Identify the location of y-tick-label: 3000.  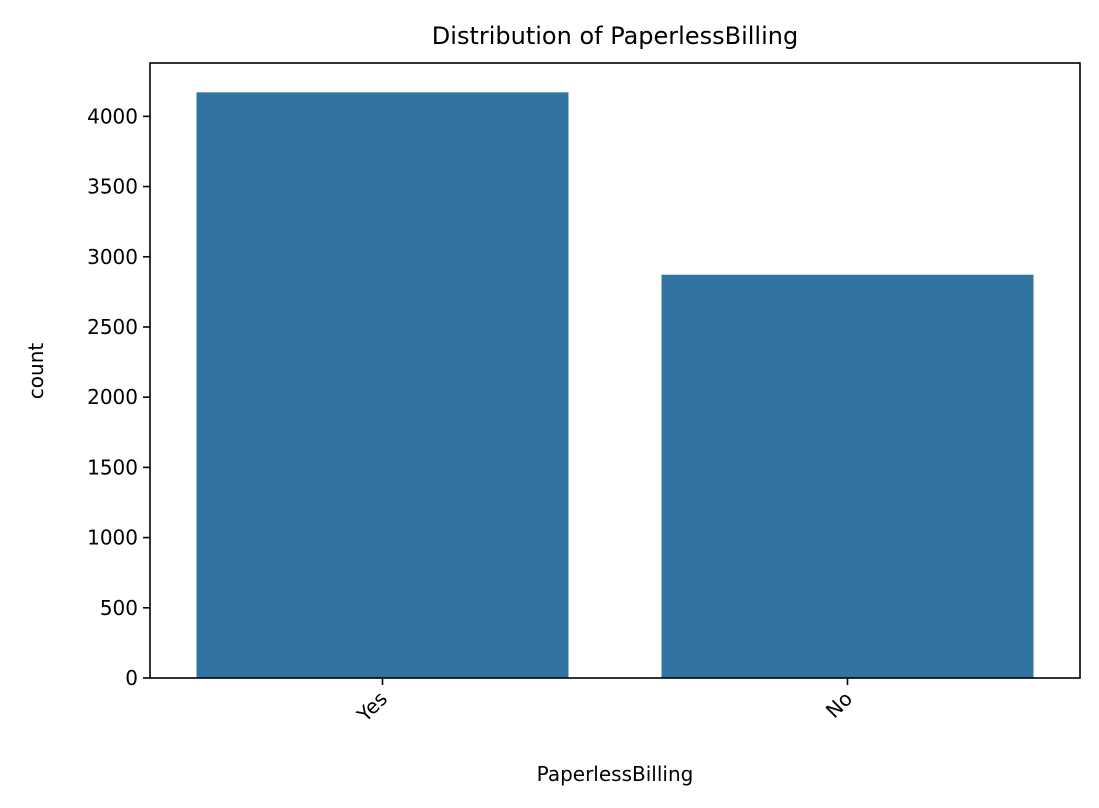
(112, 257).